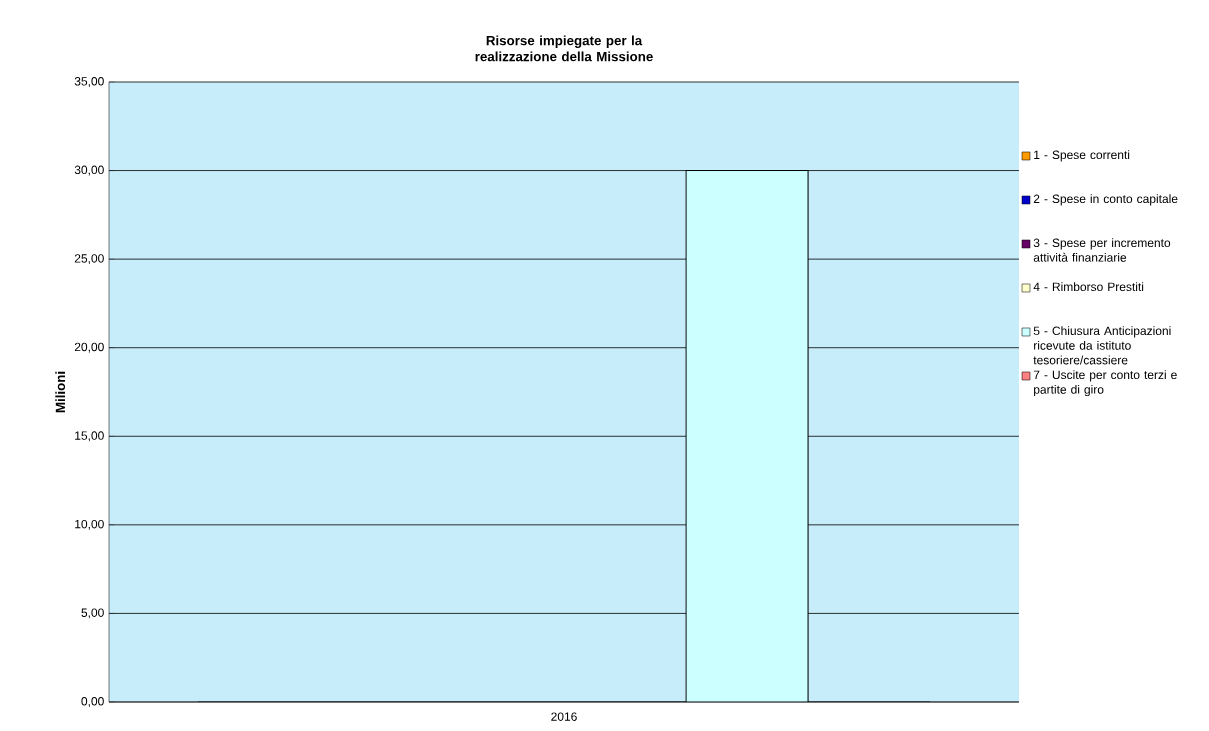 Image resolution: width=1209 pixels, height=731 pixels. I want to click on legend-label: 2 - Spese in conto capitale, so click(1105, 200).